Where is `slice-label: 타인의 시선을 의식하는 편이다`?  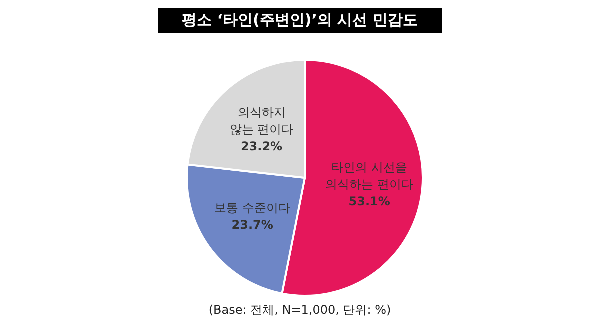 slice-label: 타인의 시선을 의식하는 편이다 is located at coordinates (370, 176).